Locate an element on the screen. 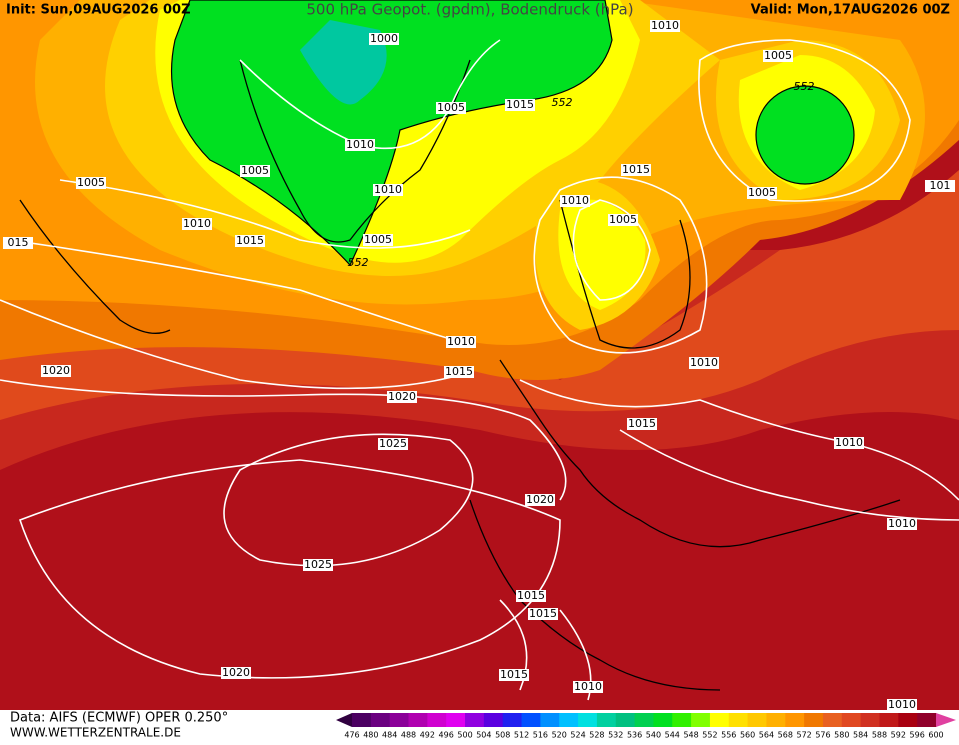 The height and width of the screenshot is (745, 959). colorbar-label: 584 is located at coordinates (860, 735).